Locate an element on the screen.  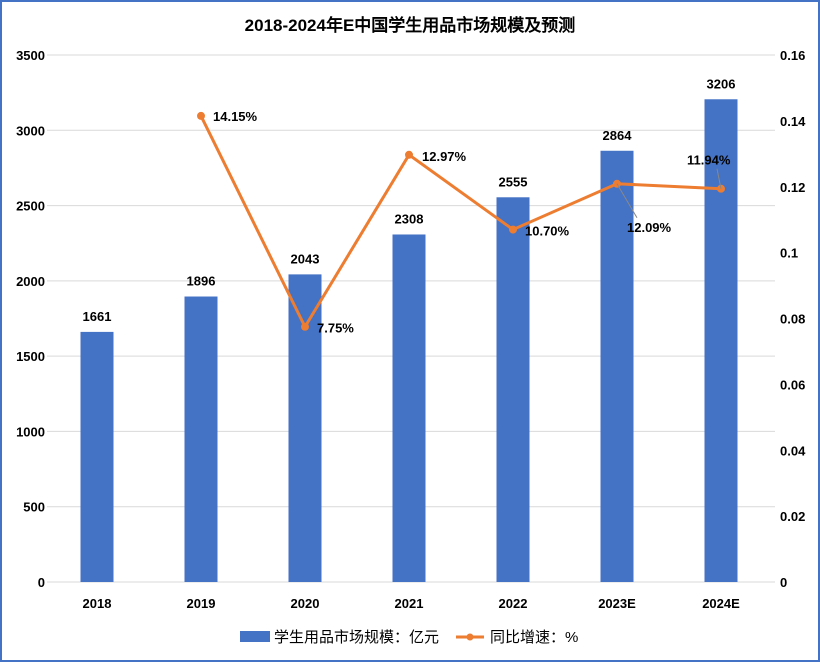
growth-data-label: 11.94% is located at coordinates (709, 160).